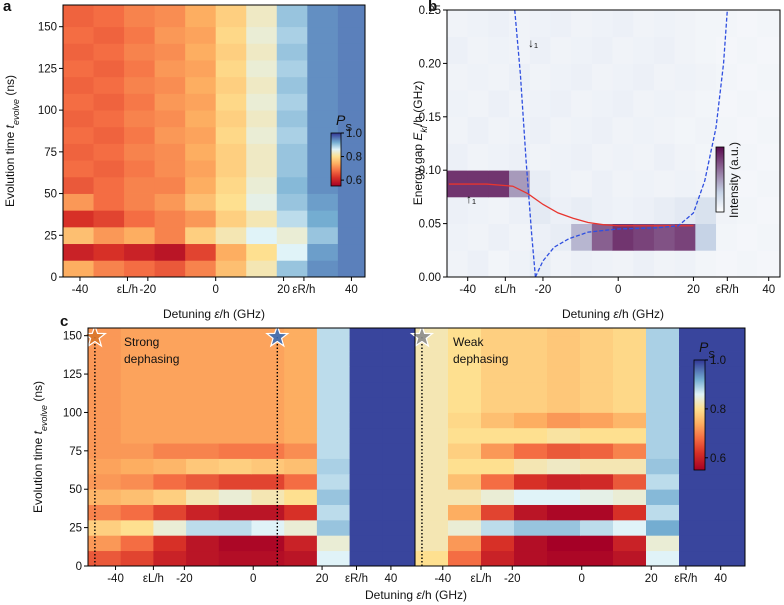 The image size is (784, 605). What do you see at coordinates (47, 69) in the screenshot?
I see `y-tick-label: 125` at bounding box center [47, 69].